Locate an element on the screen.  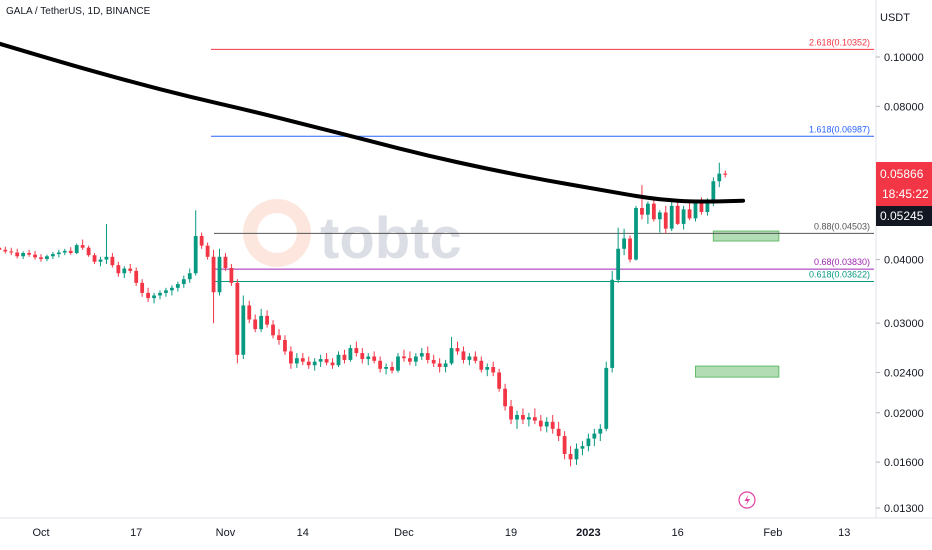
price-tick-label: 0.10000 is located at coordinates (904, 58).